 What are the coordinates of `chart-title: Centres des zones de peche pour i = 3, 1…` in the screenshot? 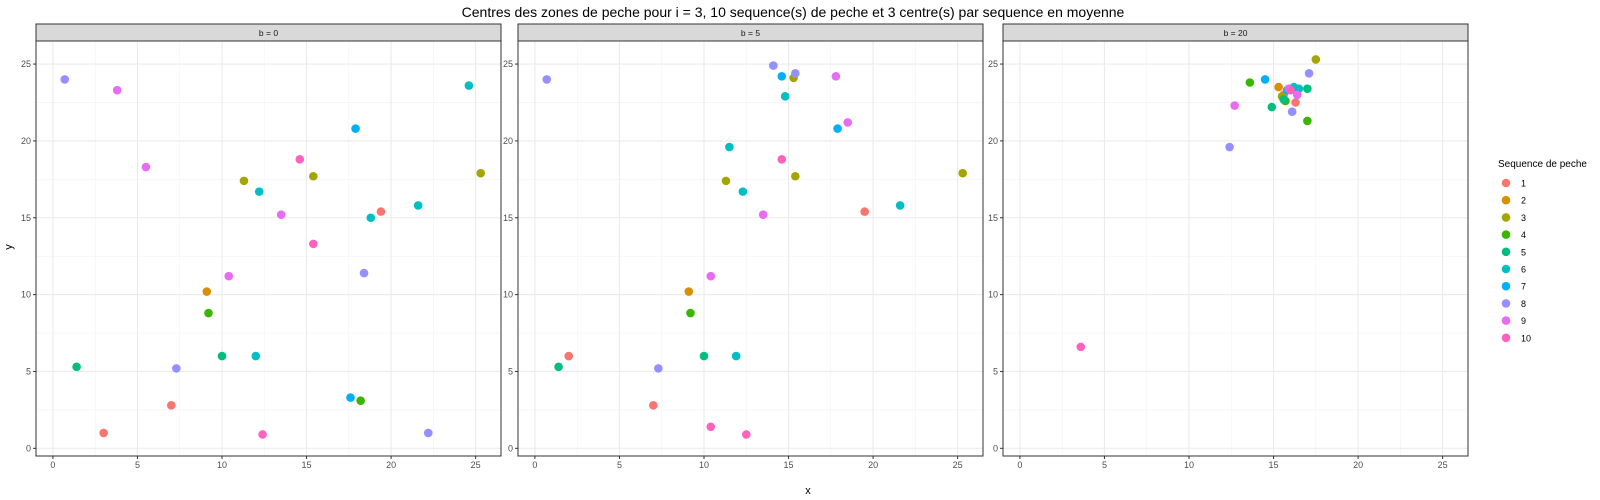 It's located at (793, 12).